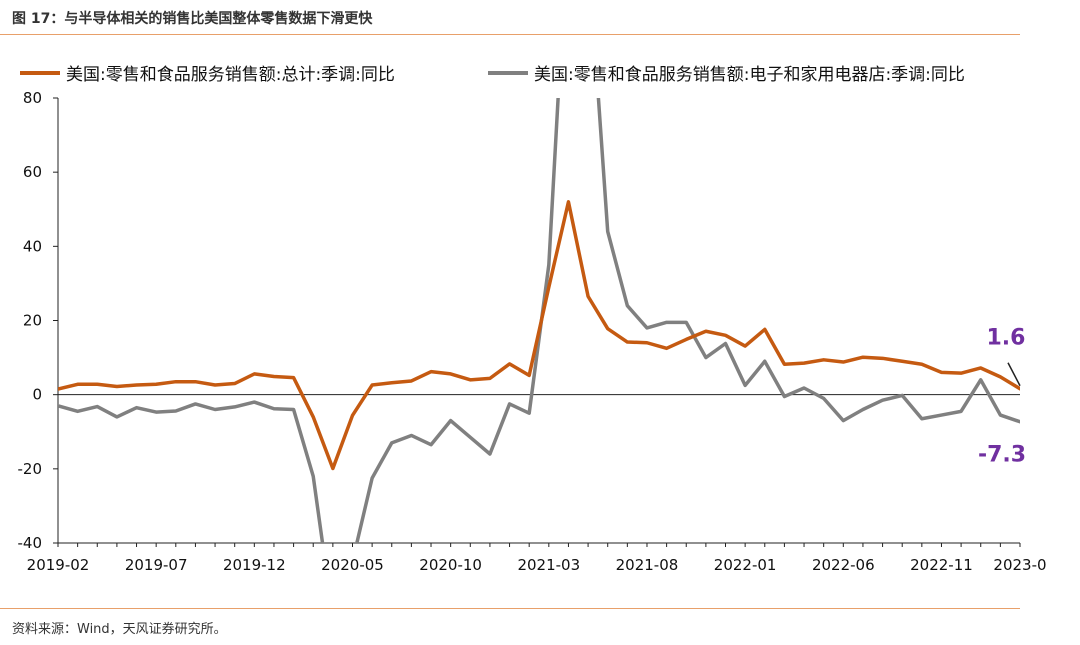 The height and width of the screenshot is (645, 1080). I want to click on figure-title: 图 17：与半导体相关的销售比美国整体零售数据下滑更快, so click(192, 19).